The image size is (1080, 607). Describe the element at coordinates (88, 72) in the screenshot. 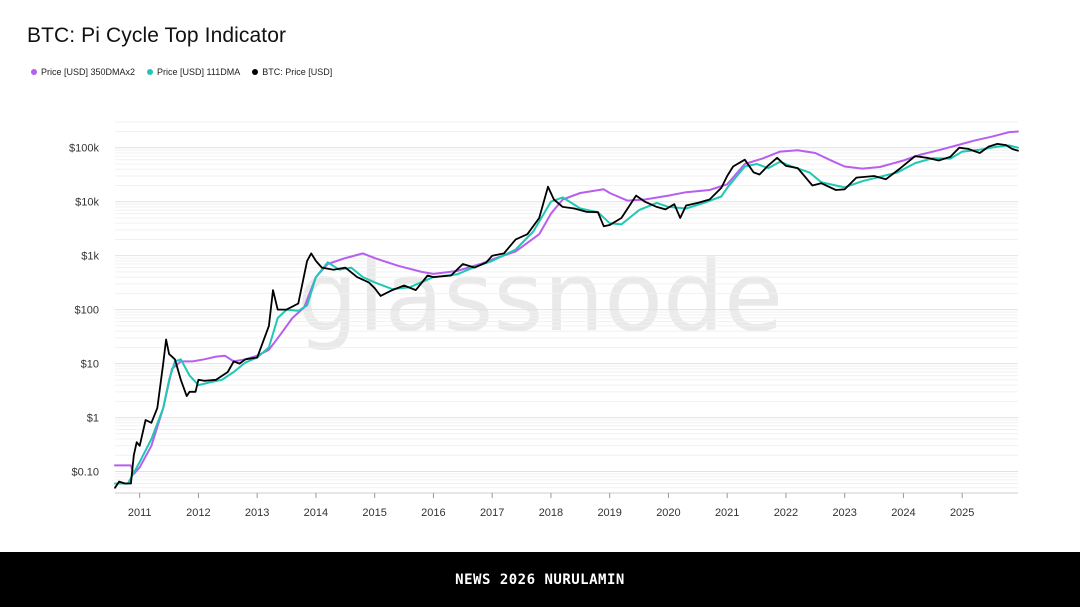

I see `legend-label-350dmax2: Price [USD] 350DMAx2` at that location.